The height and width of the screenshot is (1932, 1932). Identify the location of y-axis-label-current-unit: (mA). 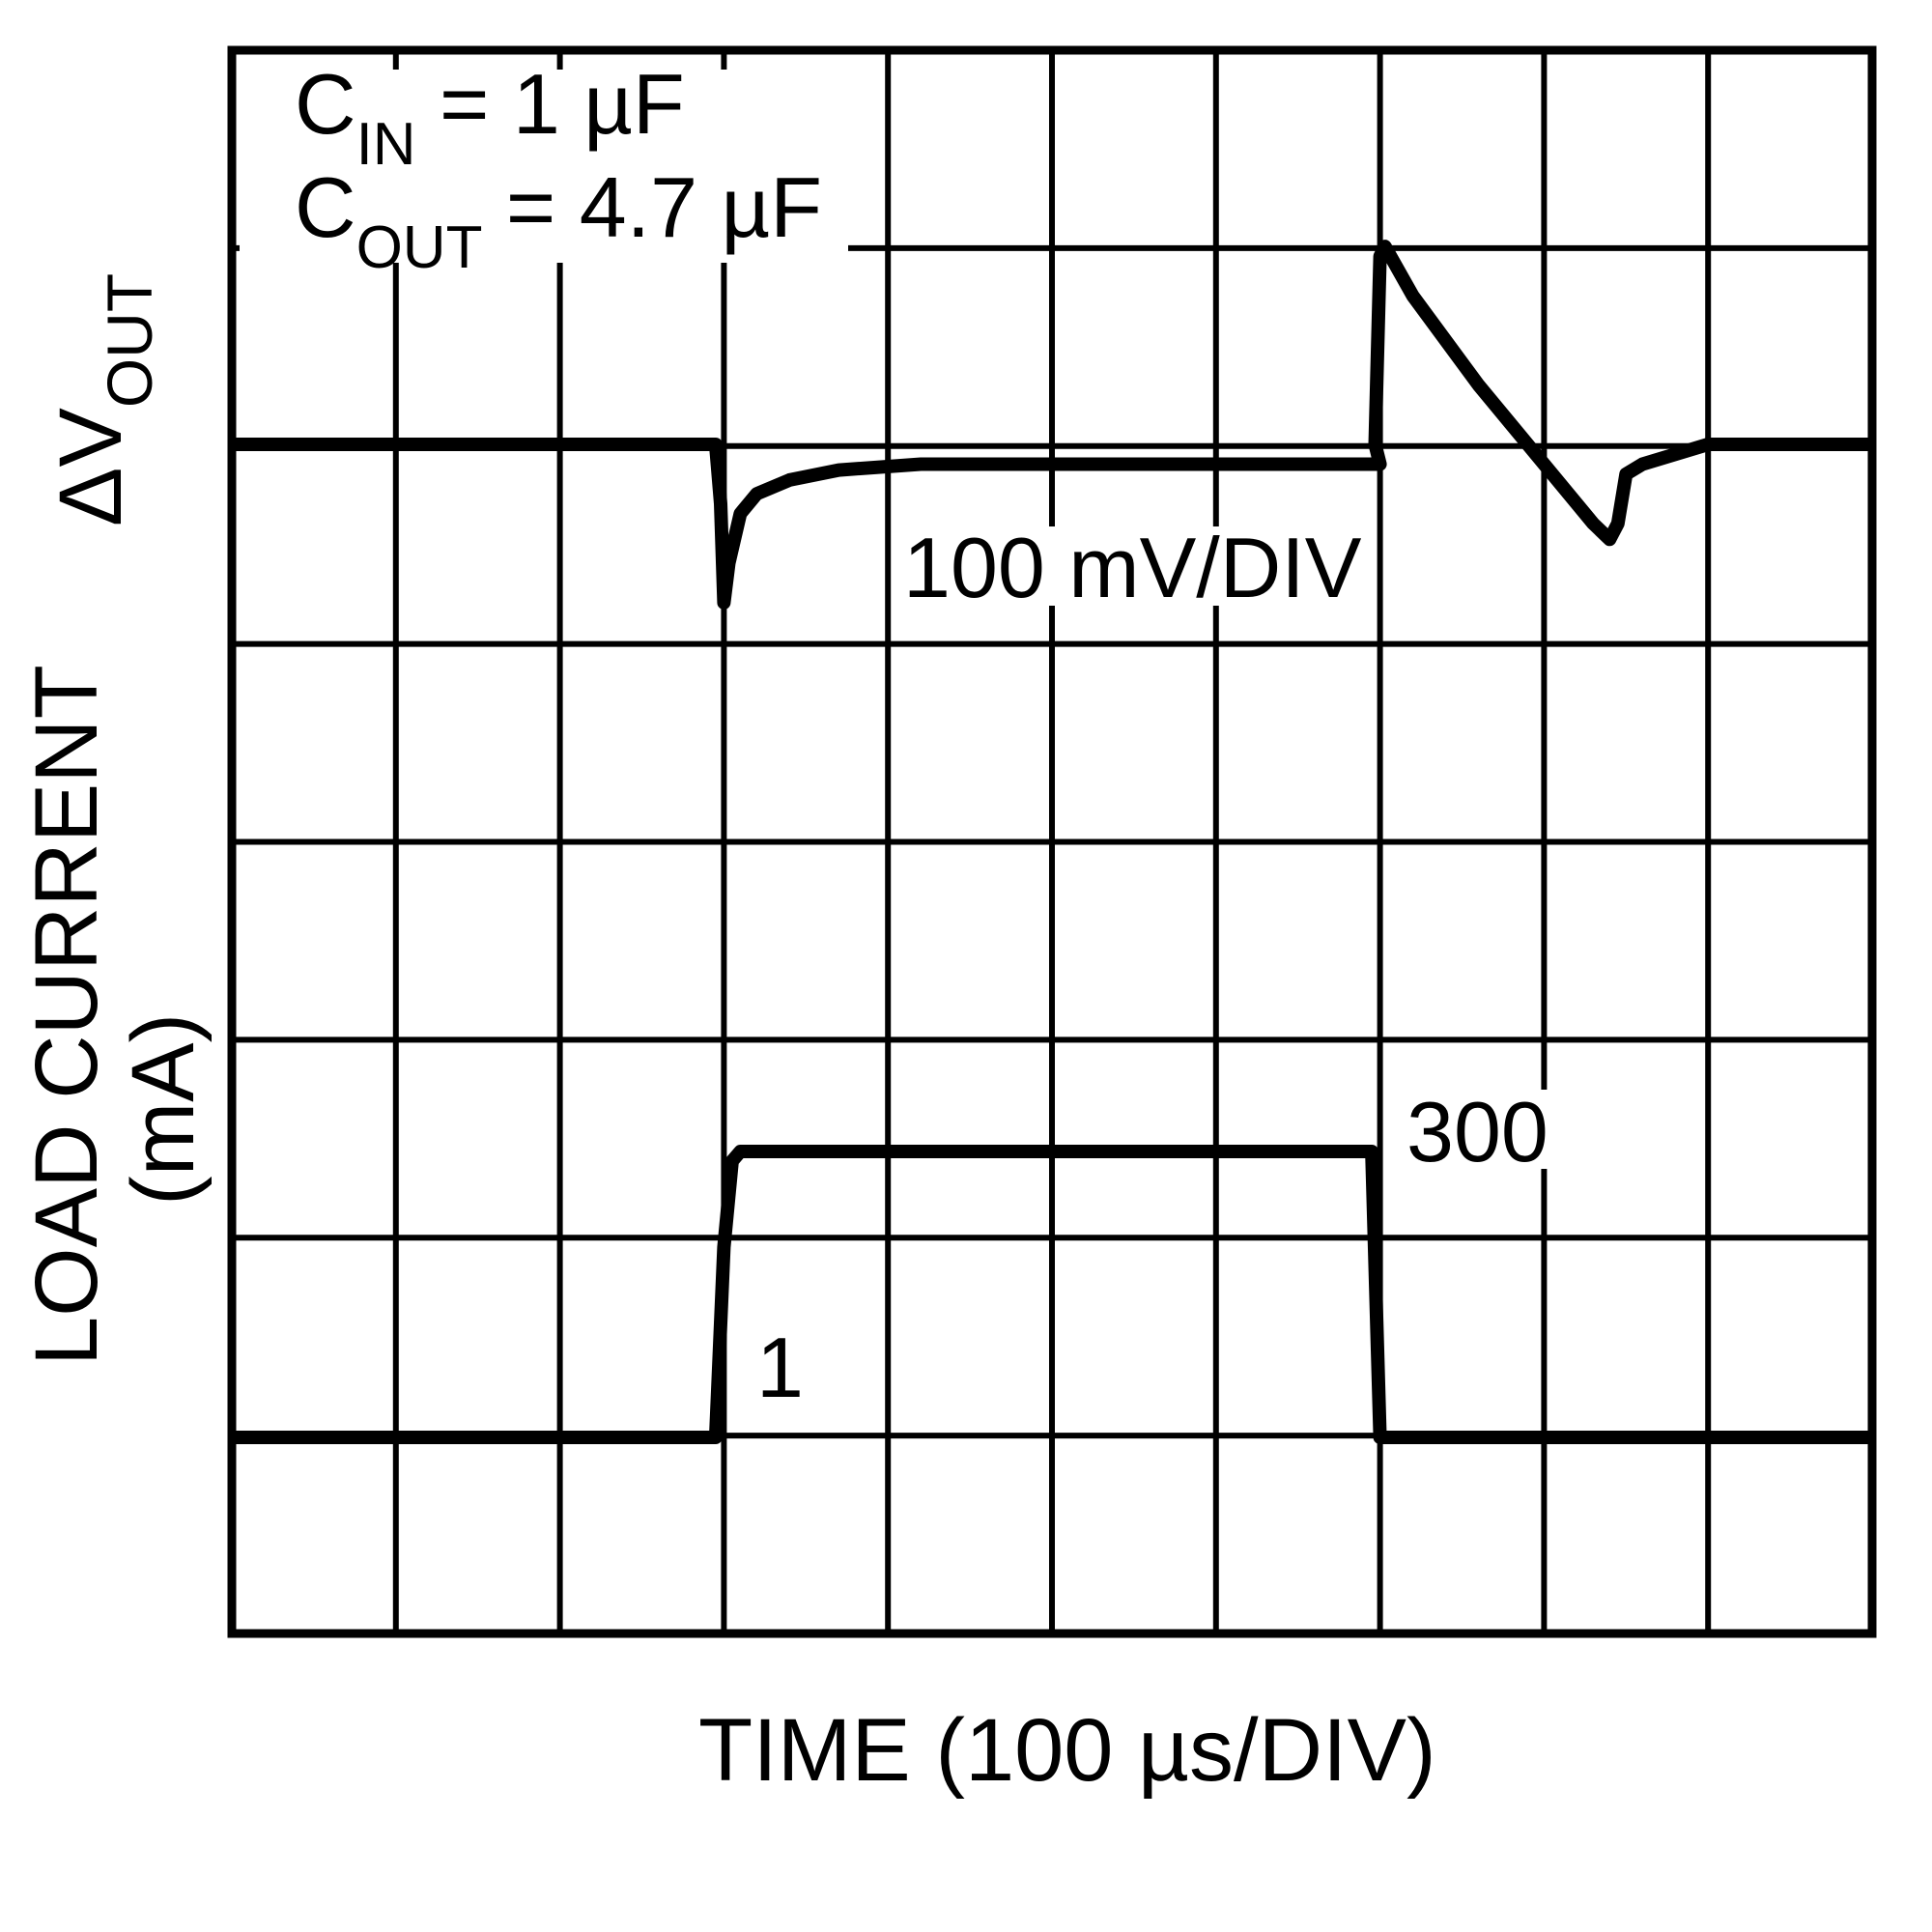
(163, 1109).